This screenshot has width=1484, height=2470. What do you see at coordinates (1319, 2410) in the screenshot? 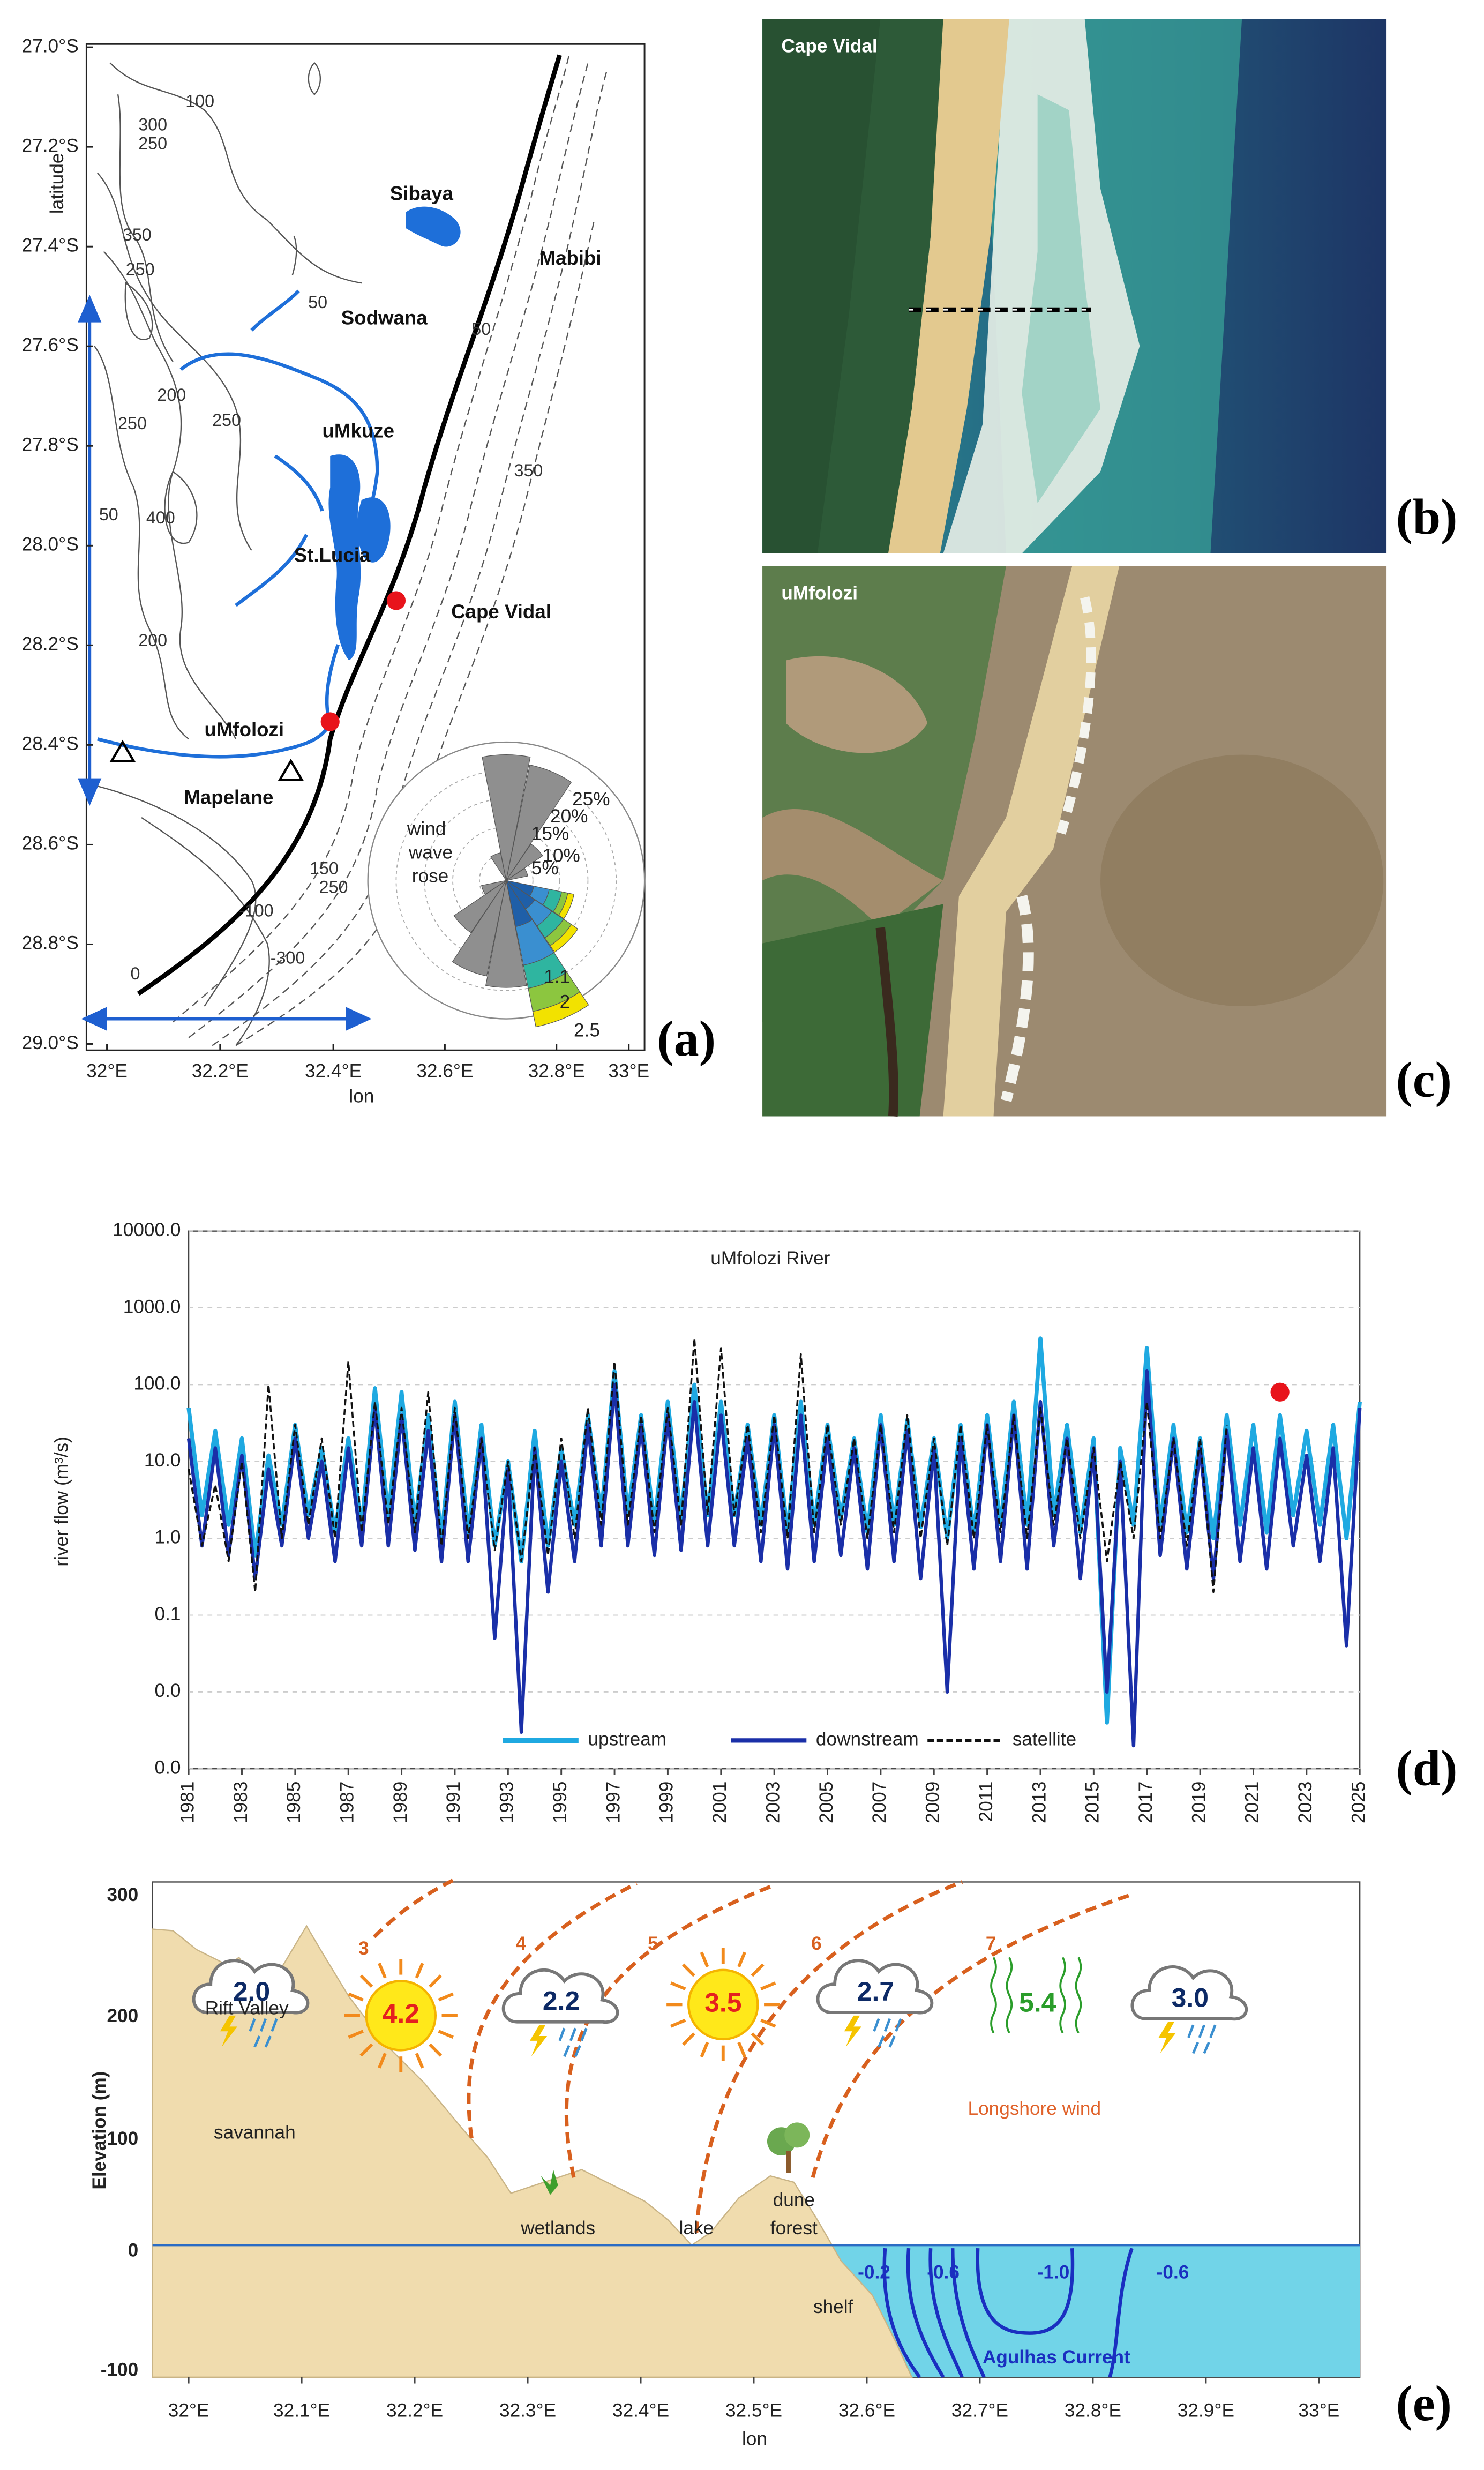
I see `x-tick-label: 33°E` at bounding box center [1319, 2410].